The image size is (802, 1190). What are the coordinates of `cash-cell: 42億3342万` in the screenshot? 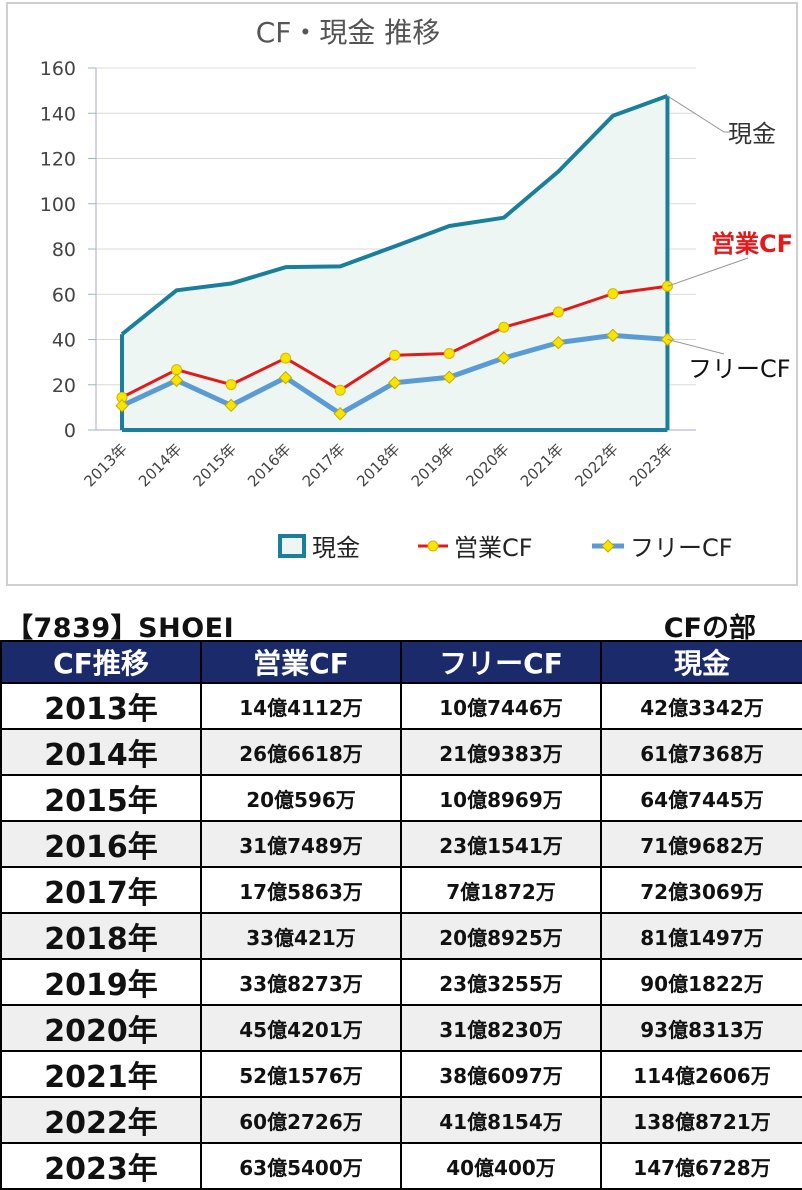 It's located at (701, 706).